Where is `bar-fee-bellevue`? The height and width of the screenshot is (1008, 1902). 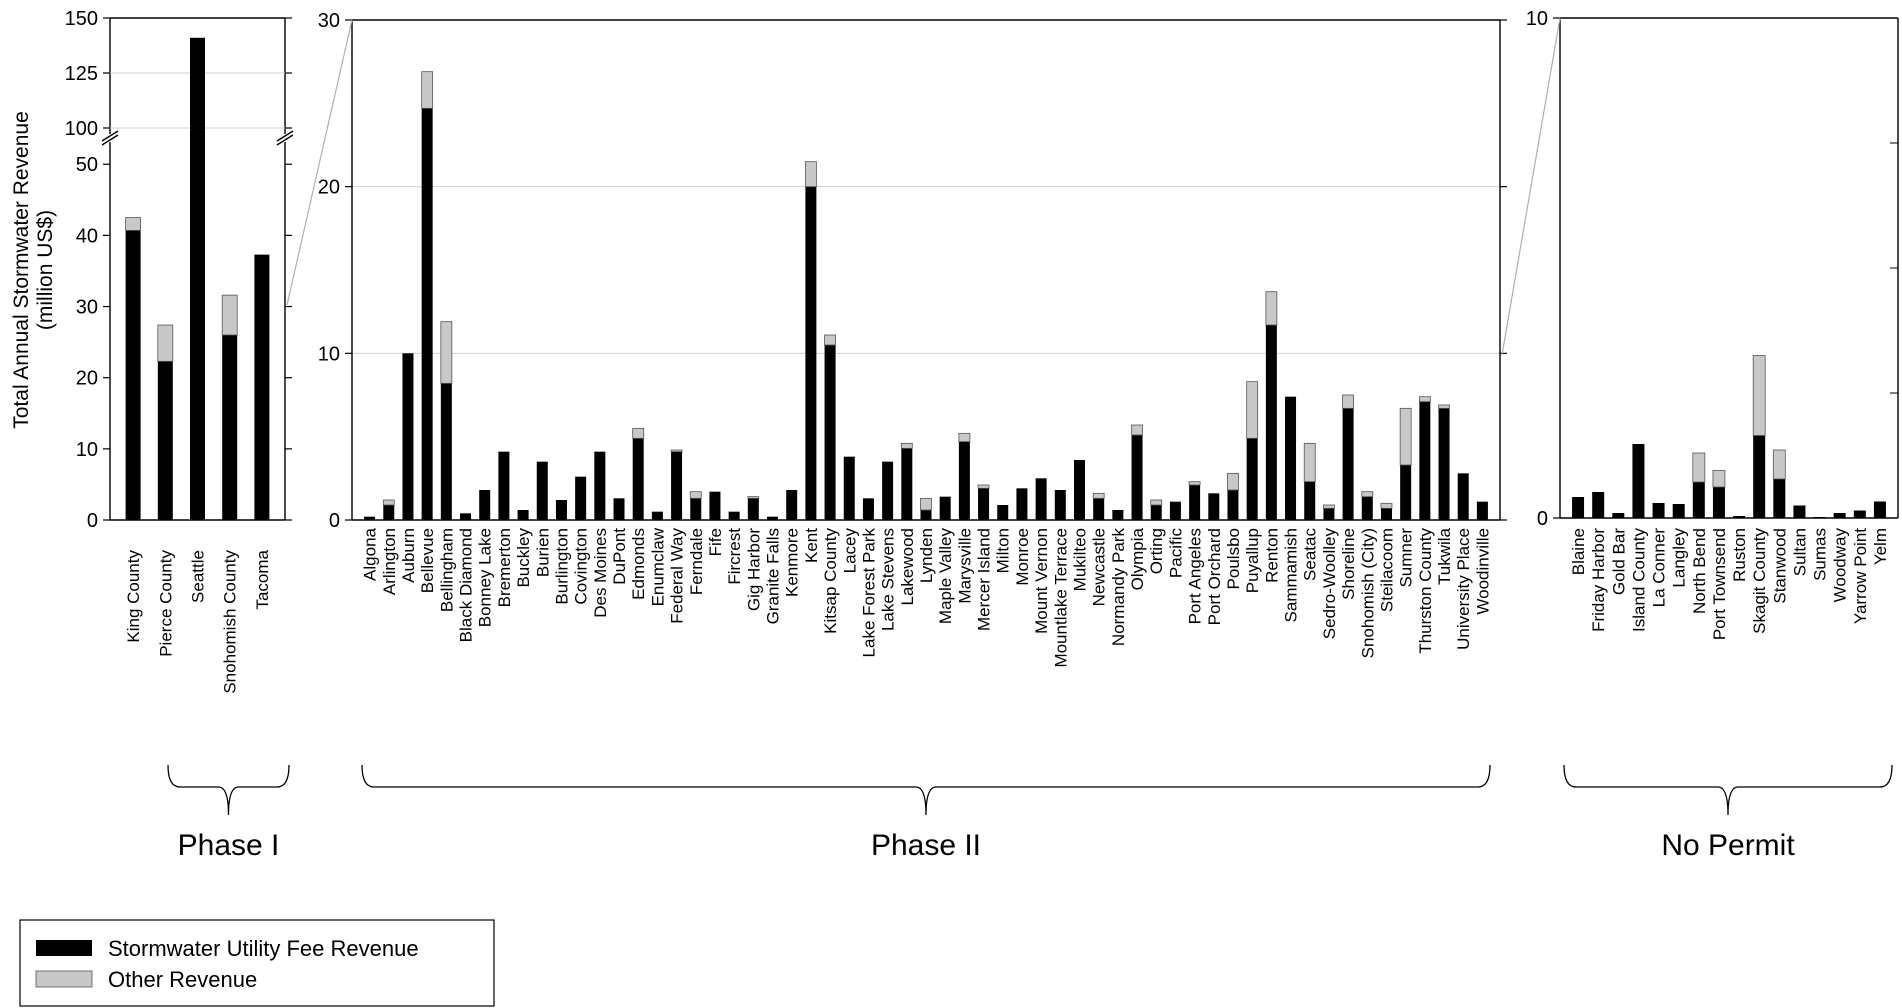 bar-fee-bellevue is located at coordinates (427, 314).